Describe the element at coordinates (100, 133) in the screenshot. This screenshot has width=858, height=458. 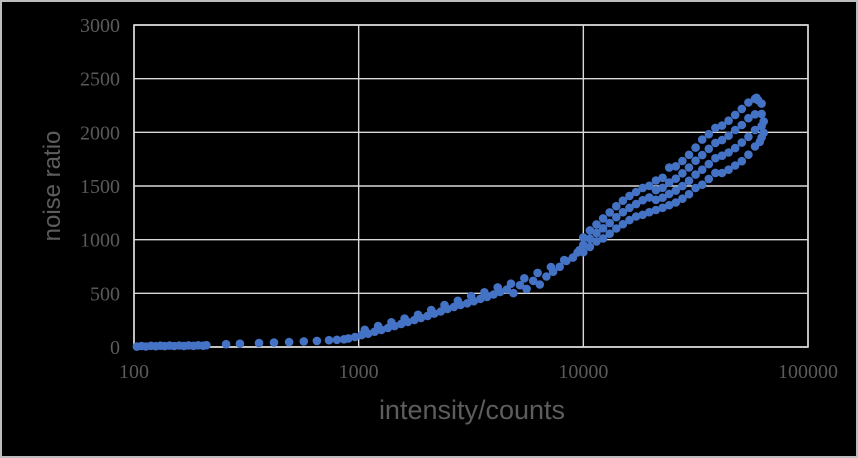
I see `y-tick-label: 2000` at that location.